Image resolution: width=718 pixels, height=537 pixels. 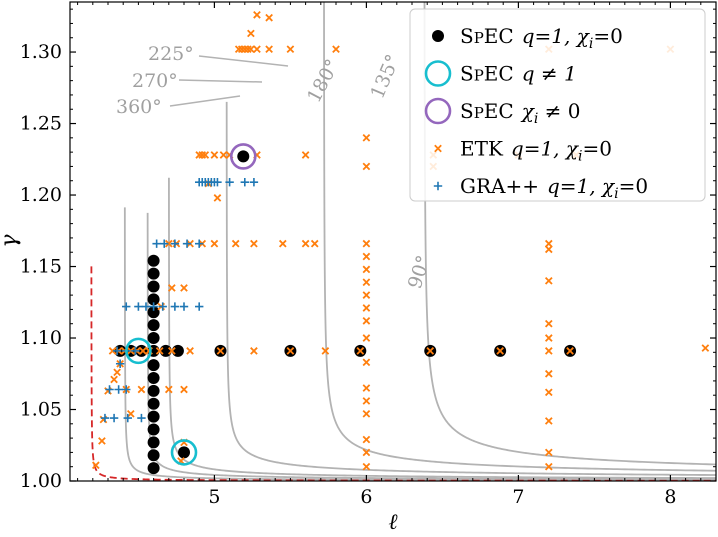 I want to click on contour-label-90: 90°, so click(x=419, y=272).